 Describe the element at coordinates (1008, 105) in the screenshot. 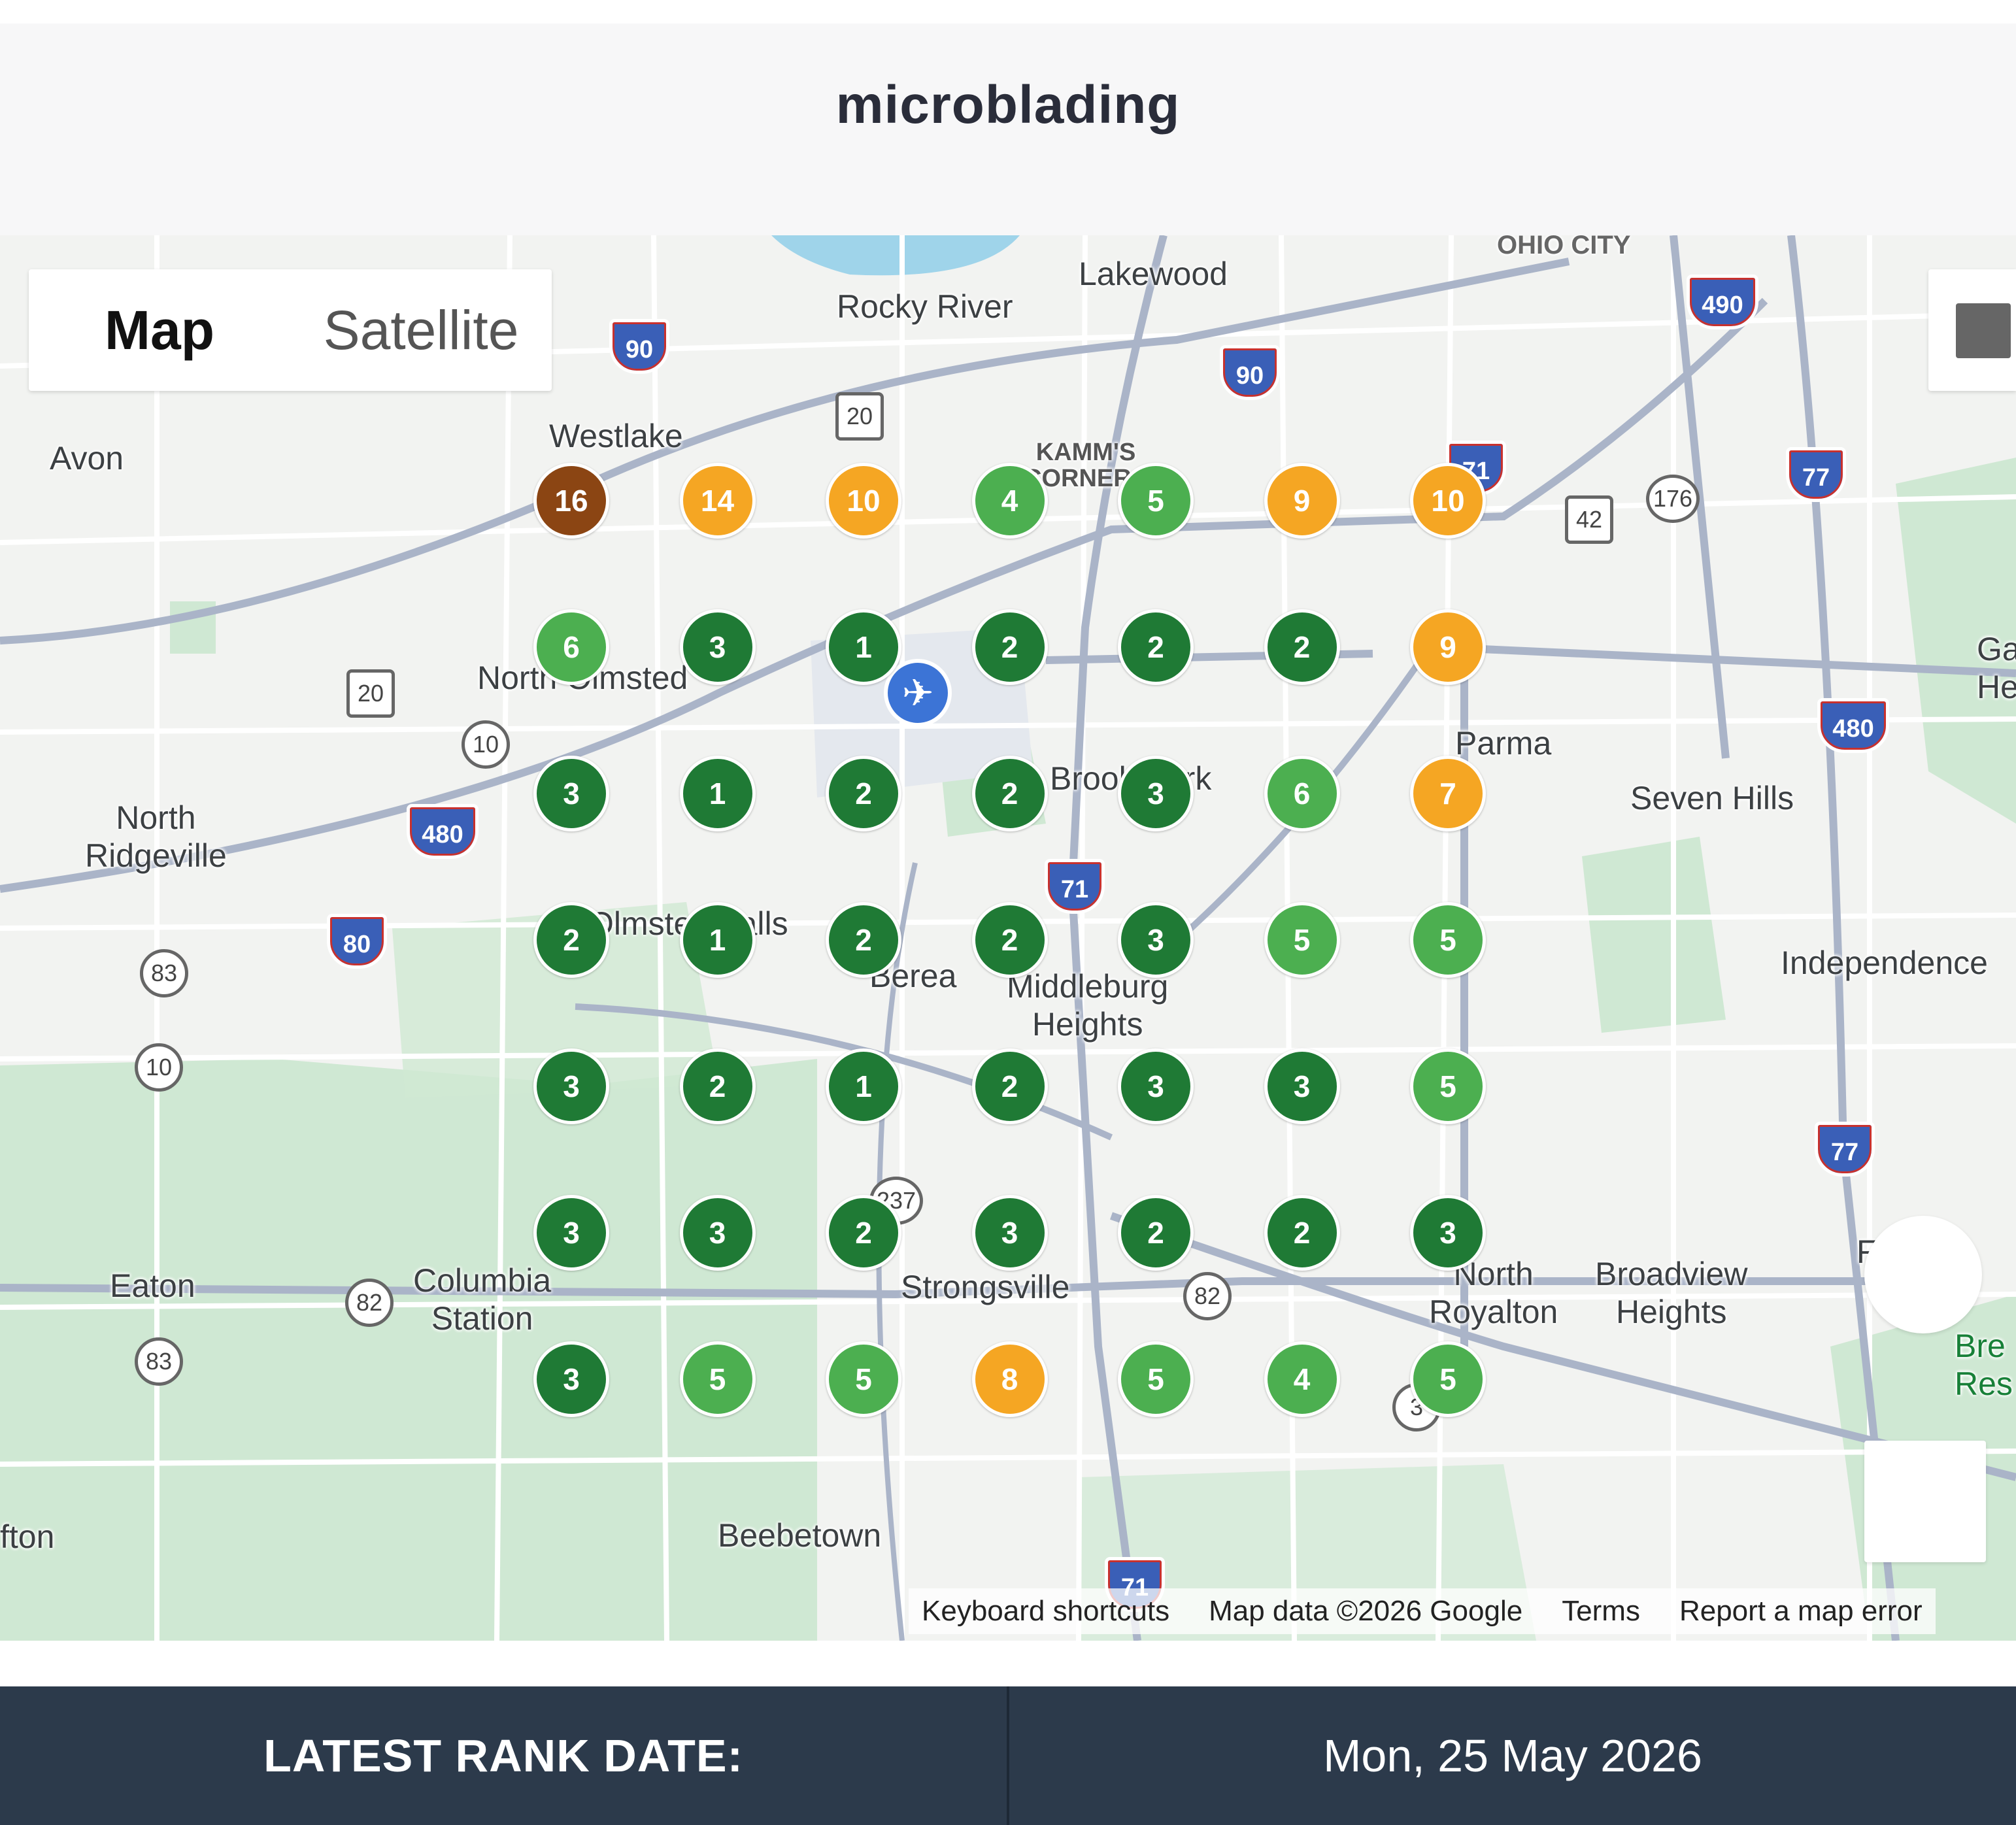

I see `keyword-title: microblading` at that location.